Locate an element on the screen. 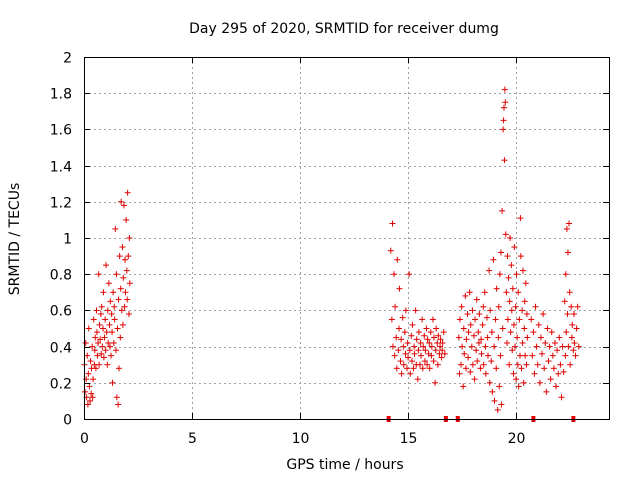 This screenshot has width=640, height=480. y-tick-labels: 0 0.2 0.4 0.6 0.8 1 1.2 1.4 1.6 1.8 2 is located at coordinates (61, 240).